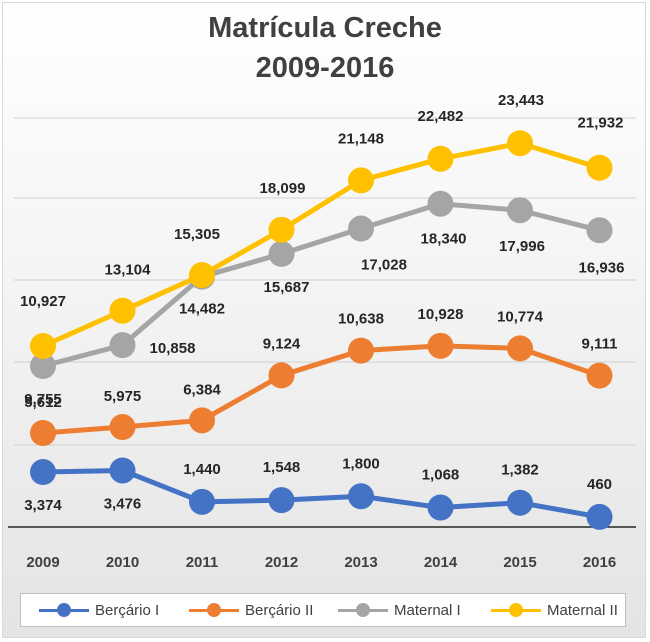  What do you see at coordinates (128, 270) in the screenshot?
I see `data-label: 13,104` at bounding box center [128, 270].